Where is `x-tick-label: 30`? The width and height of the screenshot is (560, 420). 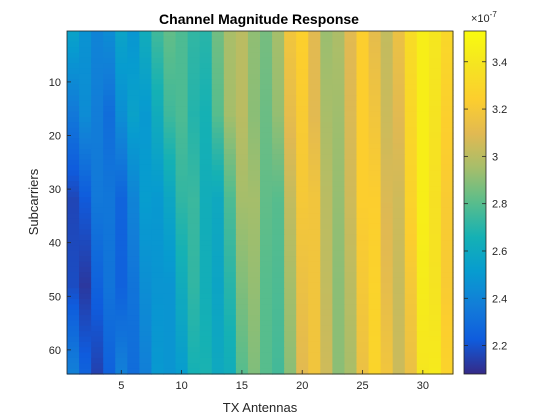 x-tick-label: 30 is located at coordinates (423, 386).